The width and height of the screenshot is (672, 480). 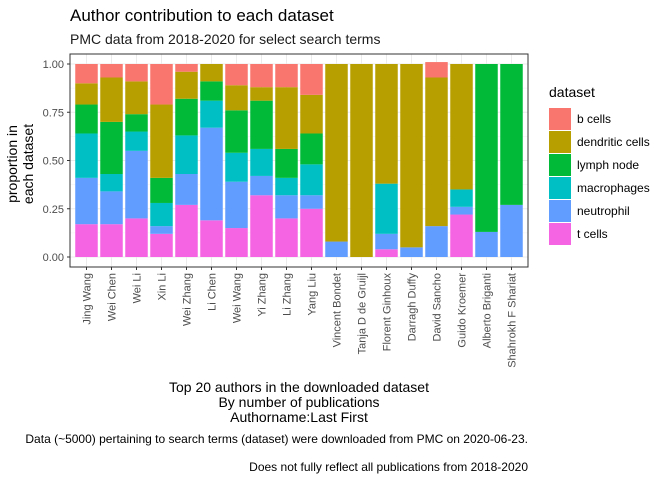 What do you see at coordinates (388, 312) in the screenshot?
I see `x-tick-label: Florent Ginhoux` at bounding box center [388, 312].